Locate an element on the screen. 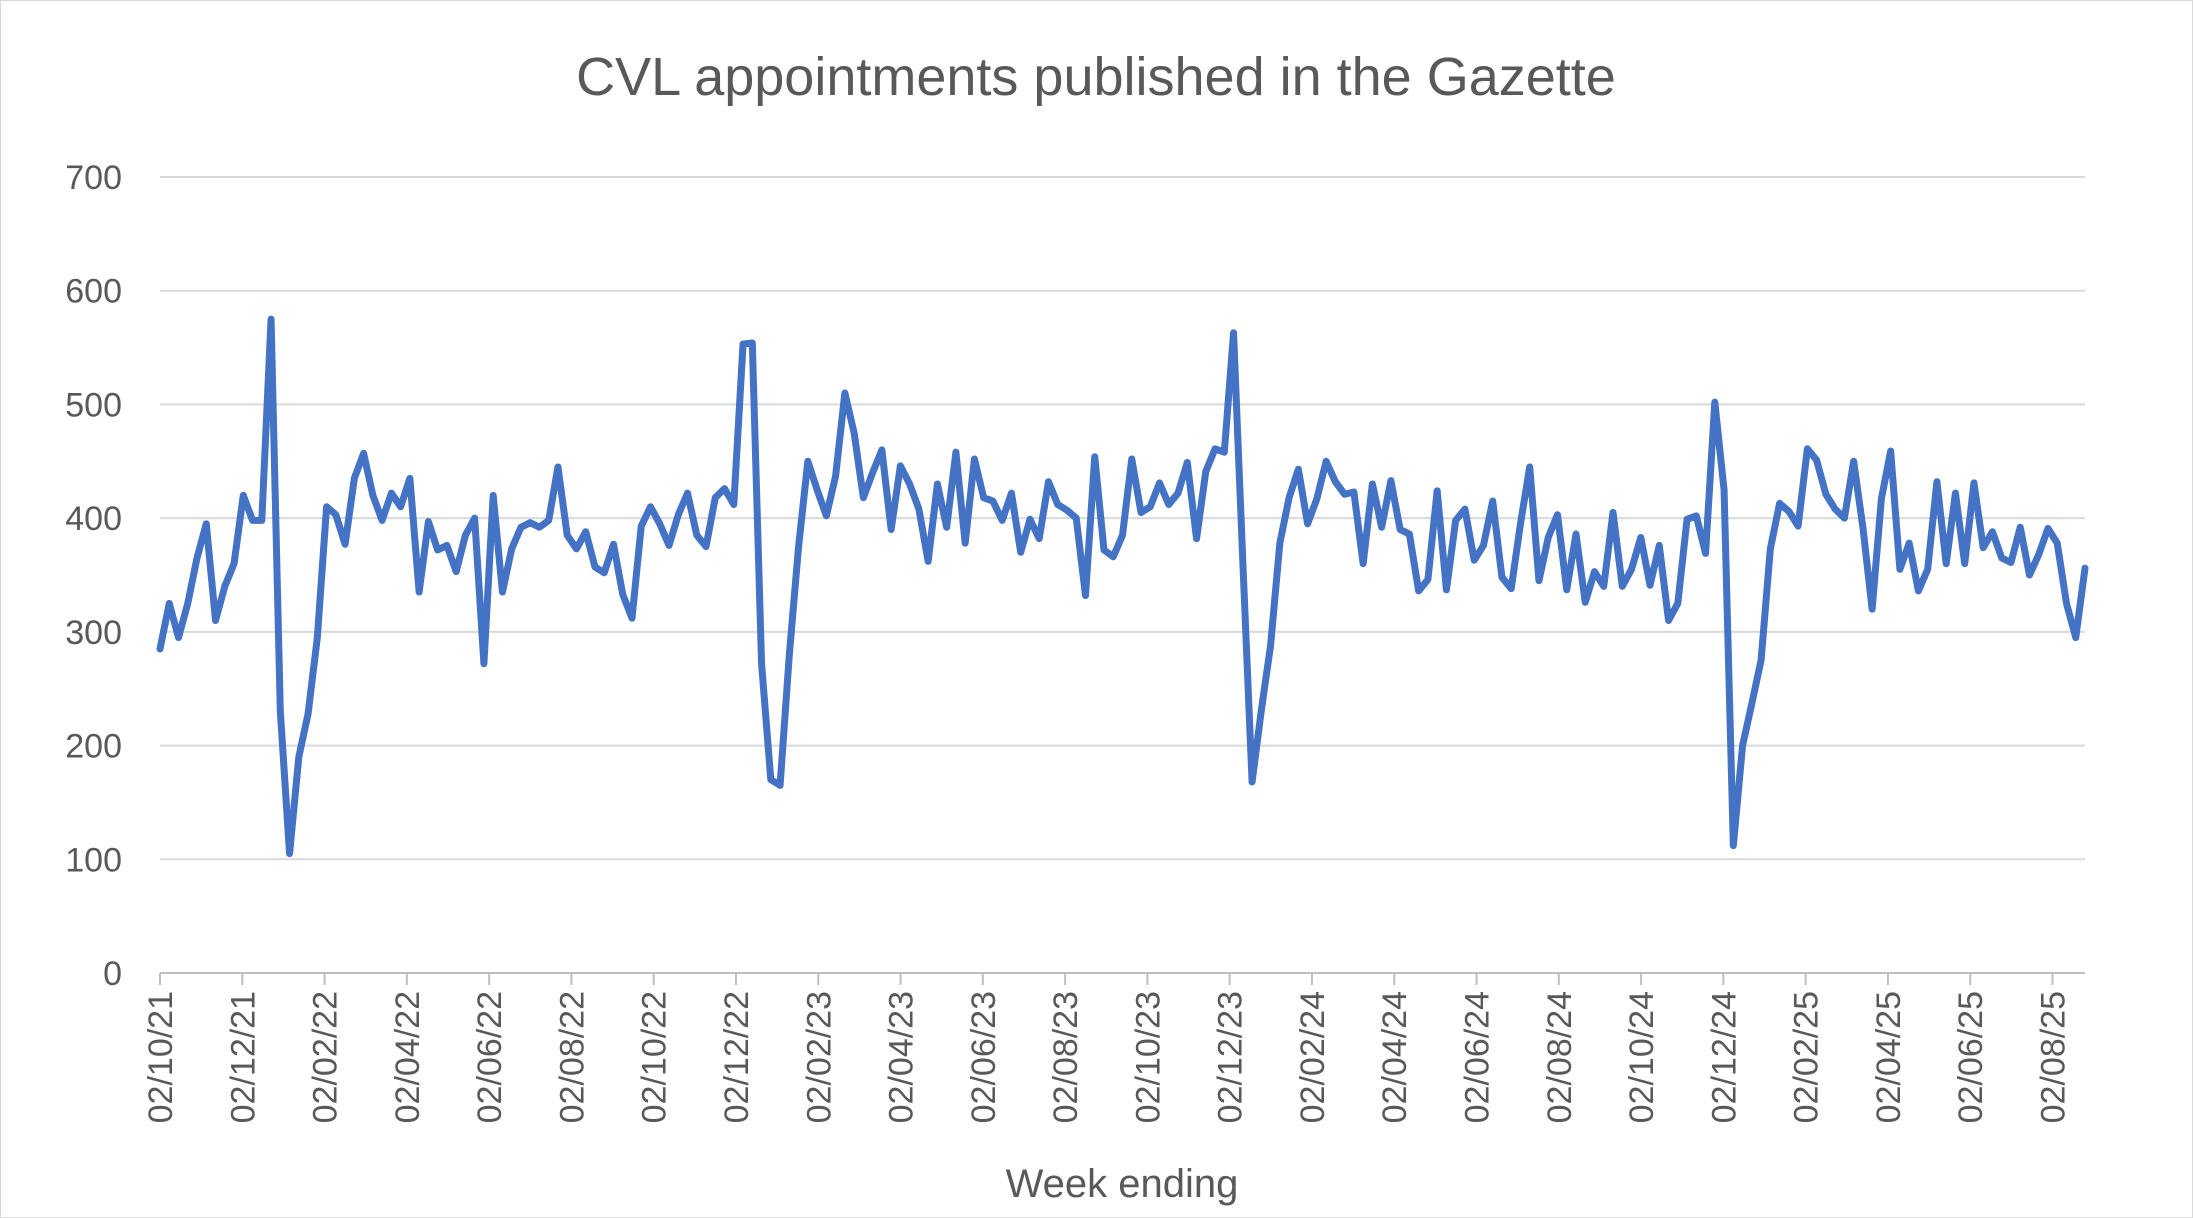 This screenshot has height=1218, width=2193. x-tick-label: 02/04/25 is located at coordinates (1889, 1057).